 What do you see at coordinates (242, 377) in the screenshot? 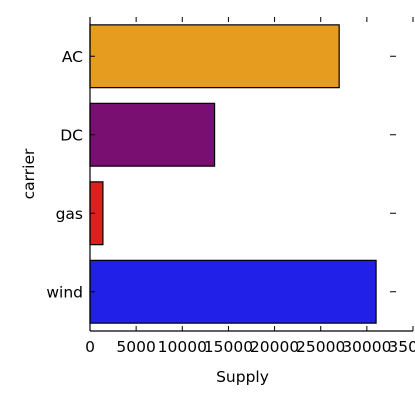
I see `x-axis-label: Supply` at bounding box center [242, 377].